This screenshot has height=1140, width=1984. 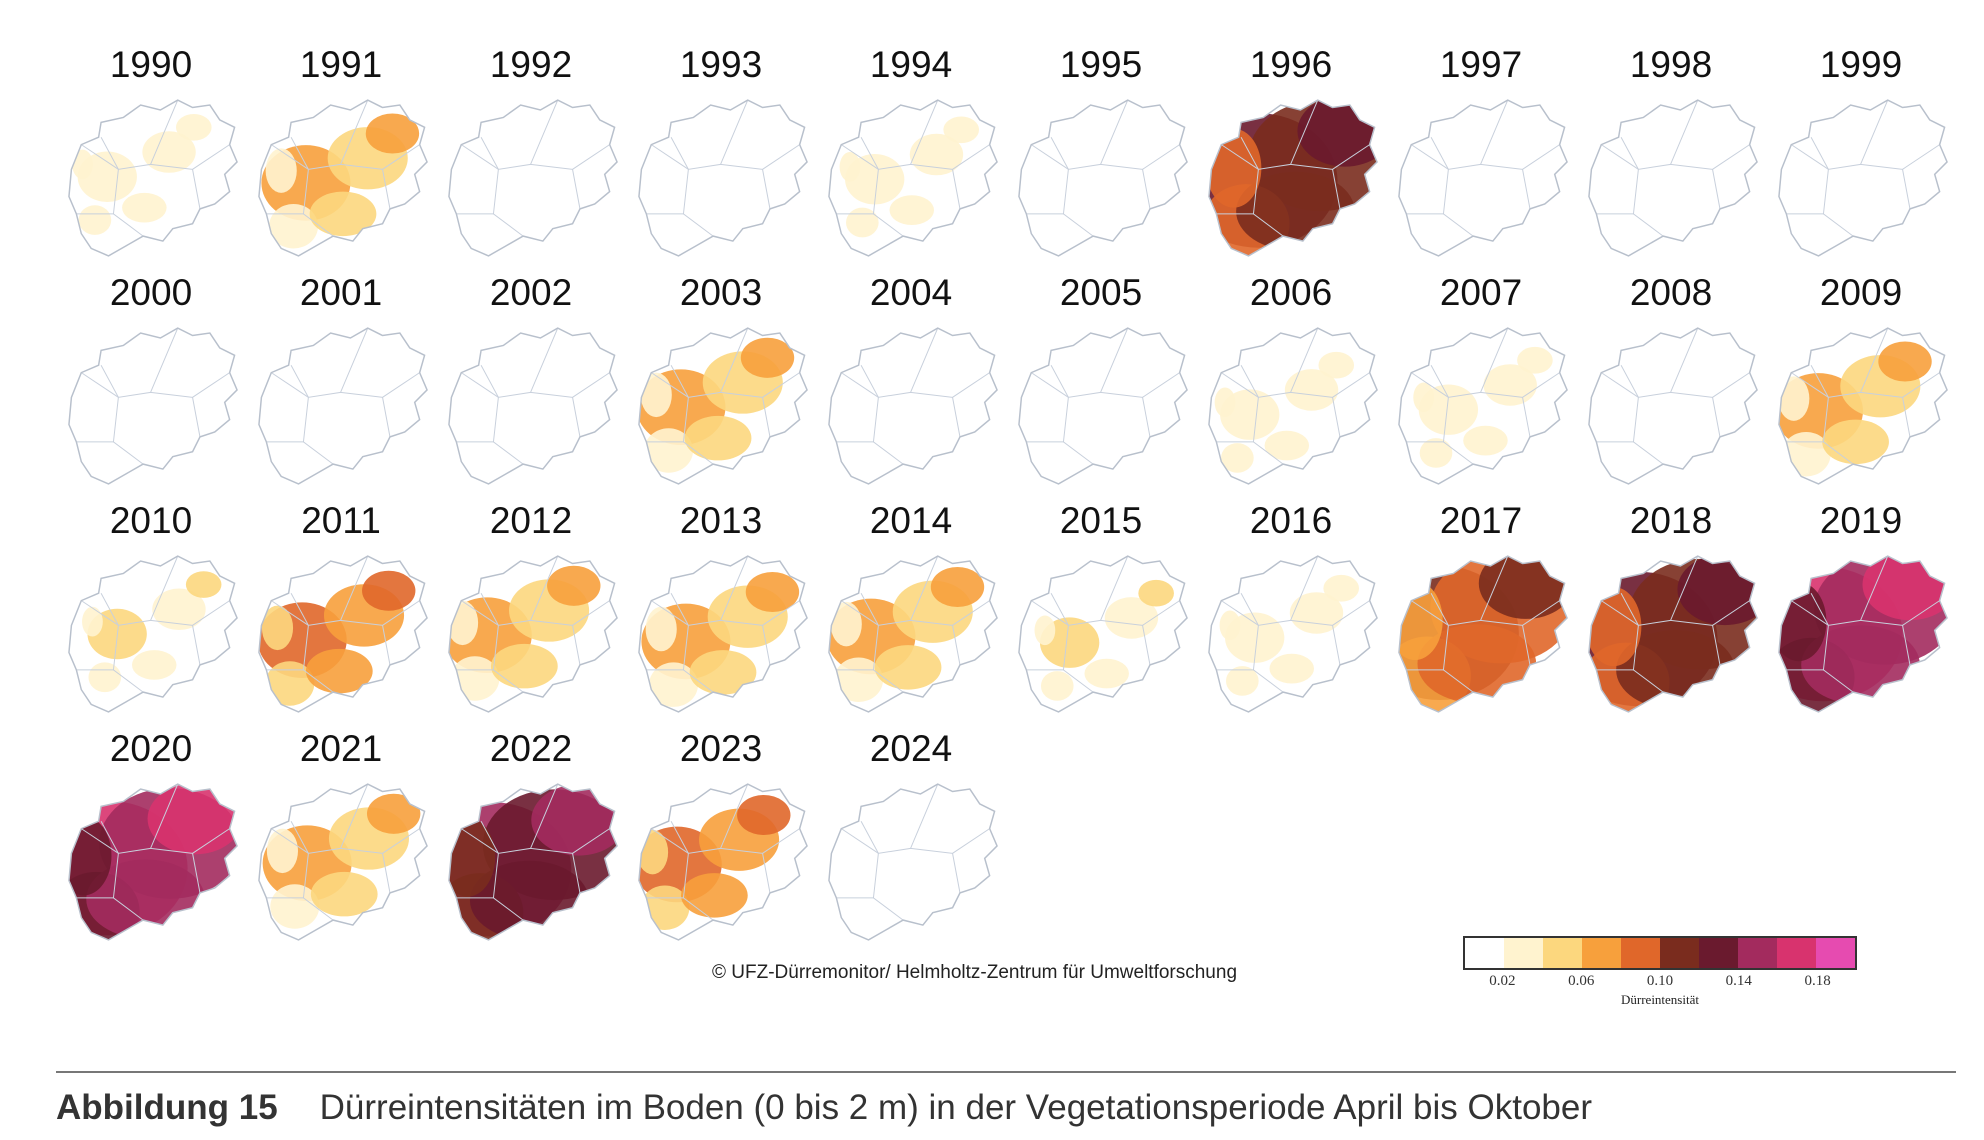 I want to click on year-label: 1997, so click(x=1481, y=64).